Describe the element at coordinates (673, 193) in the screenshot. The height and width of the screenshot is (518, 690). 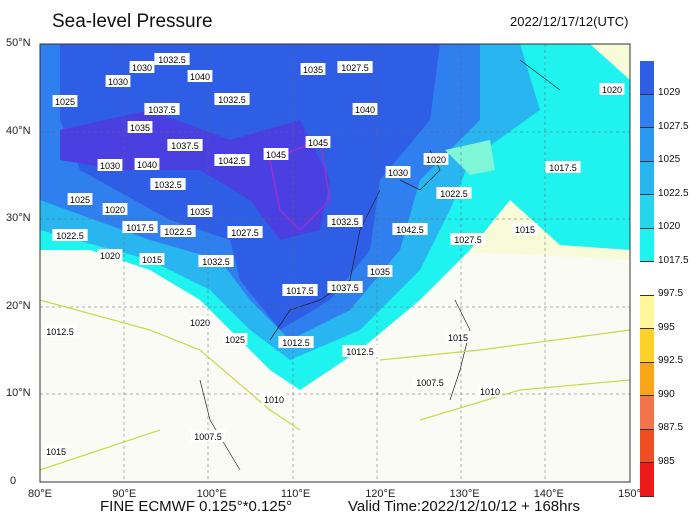
I see `colorbar-label: 1022.5` at that location.